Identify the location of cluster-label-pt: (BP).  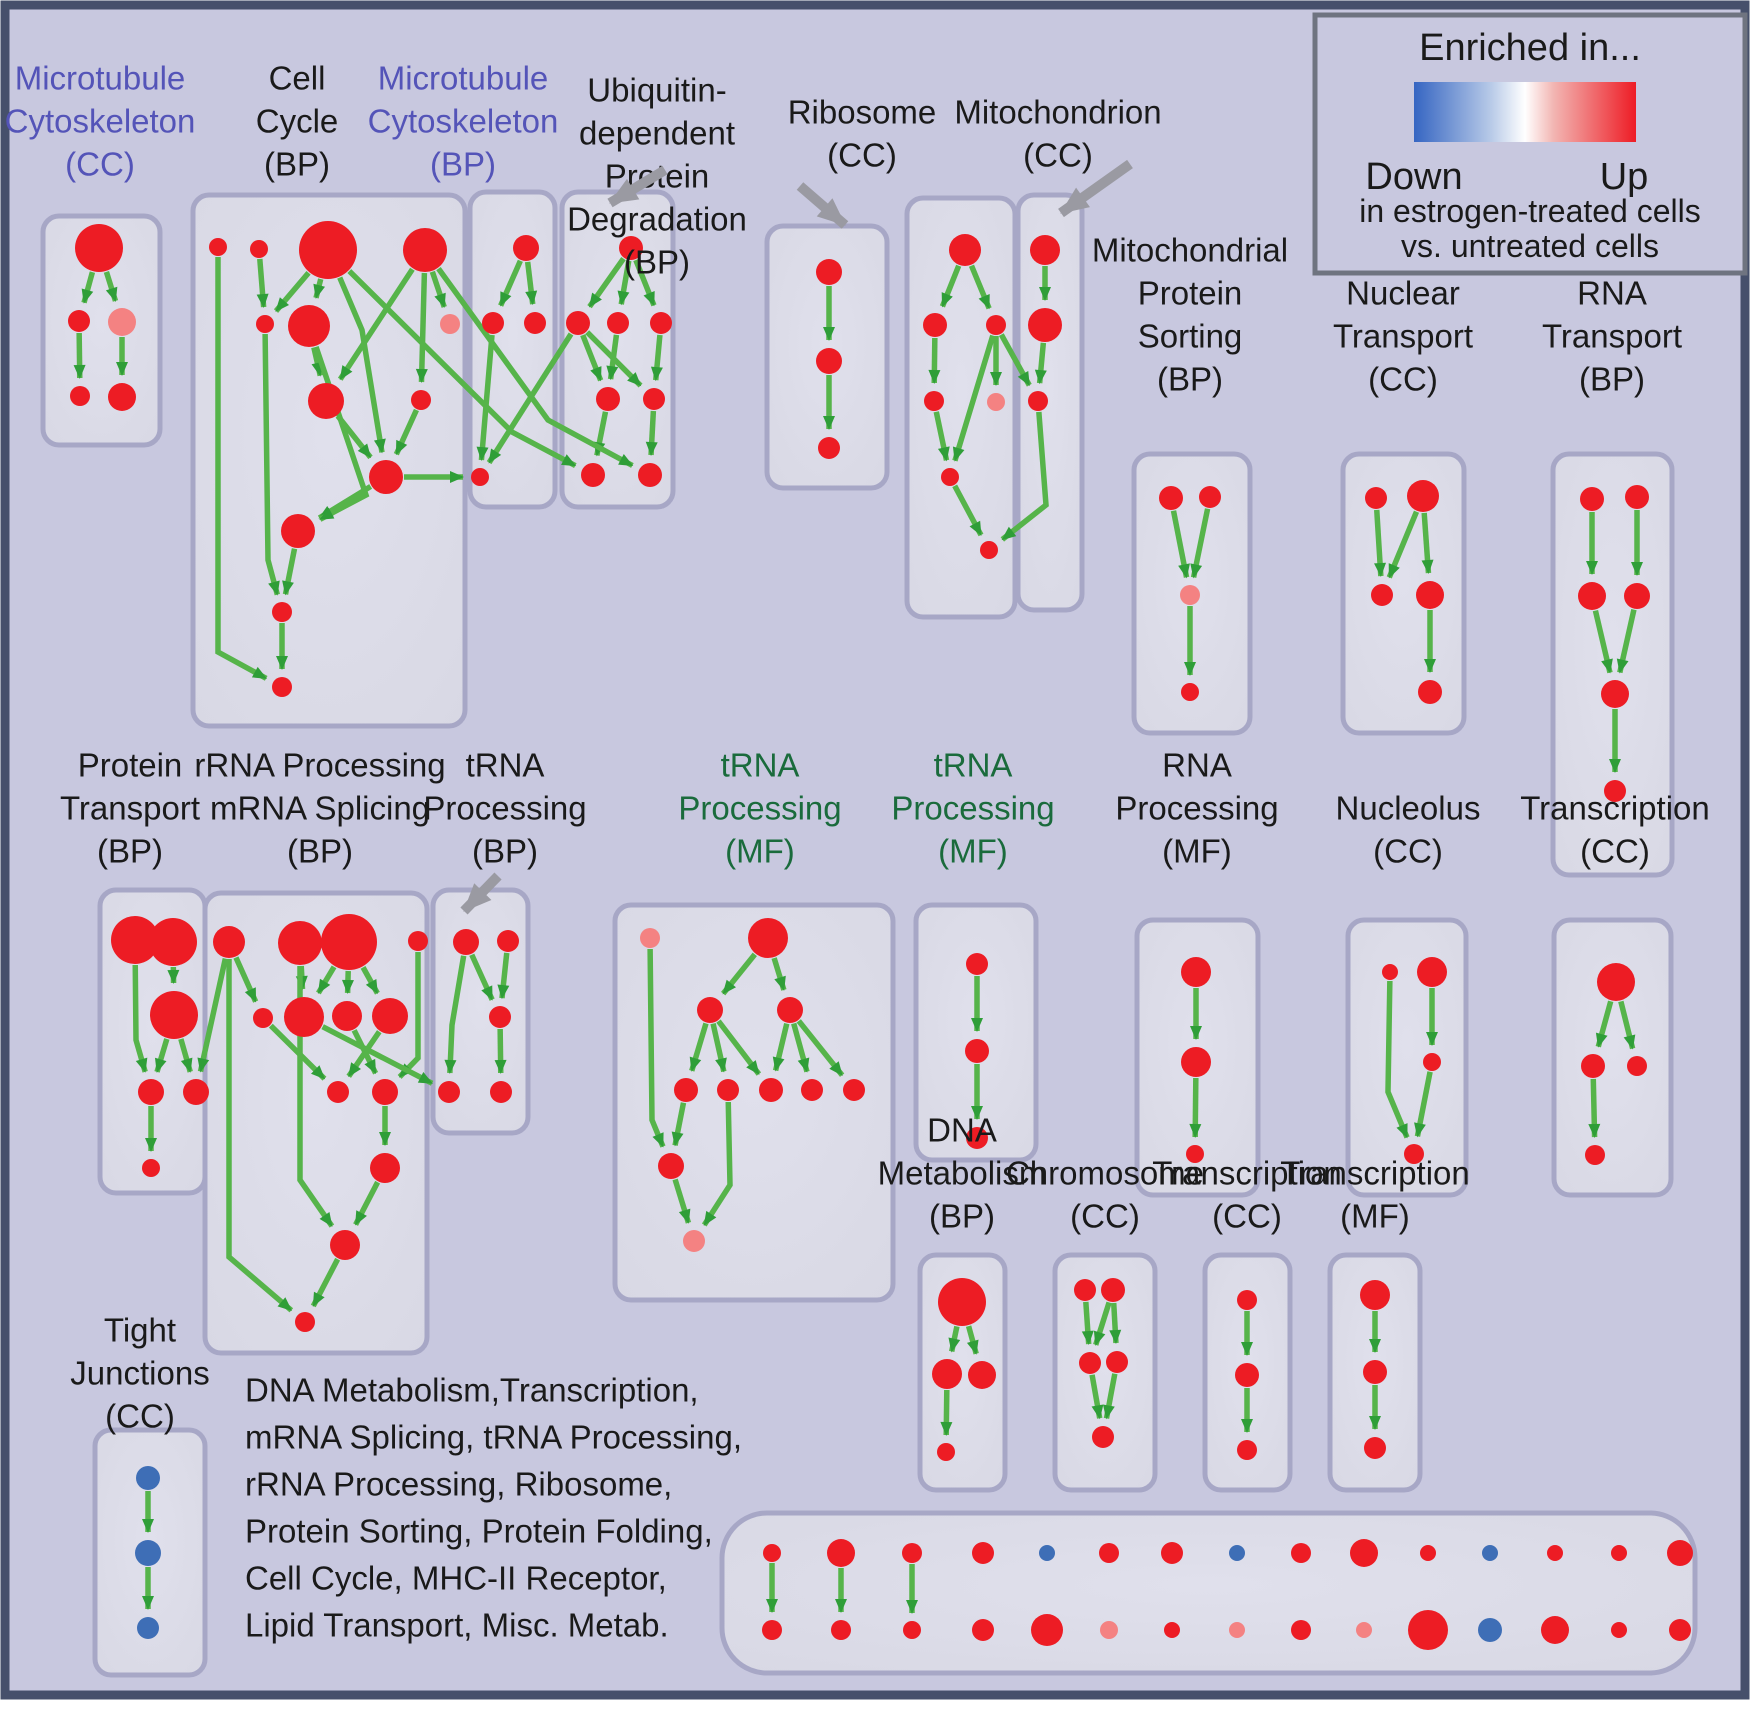
(130, 851).